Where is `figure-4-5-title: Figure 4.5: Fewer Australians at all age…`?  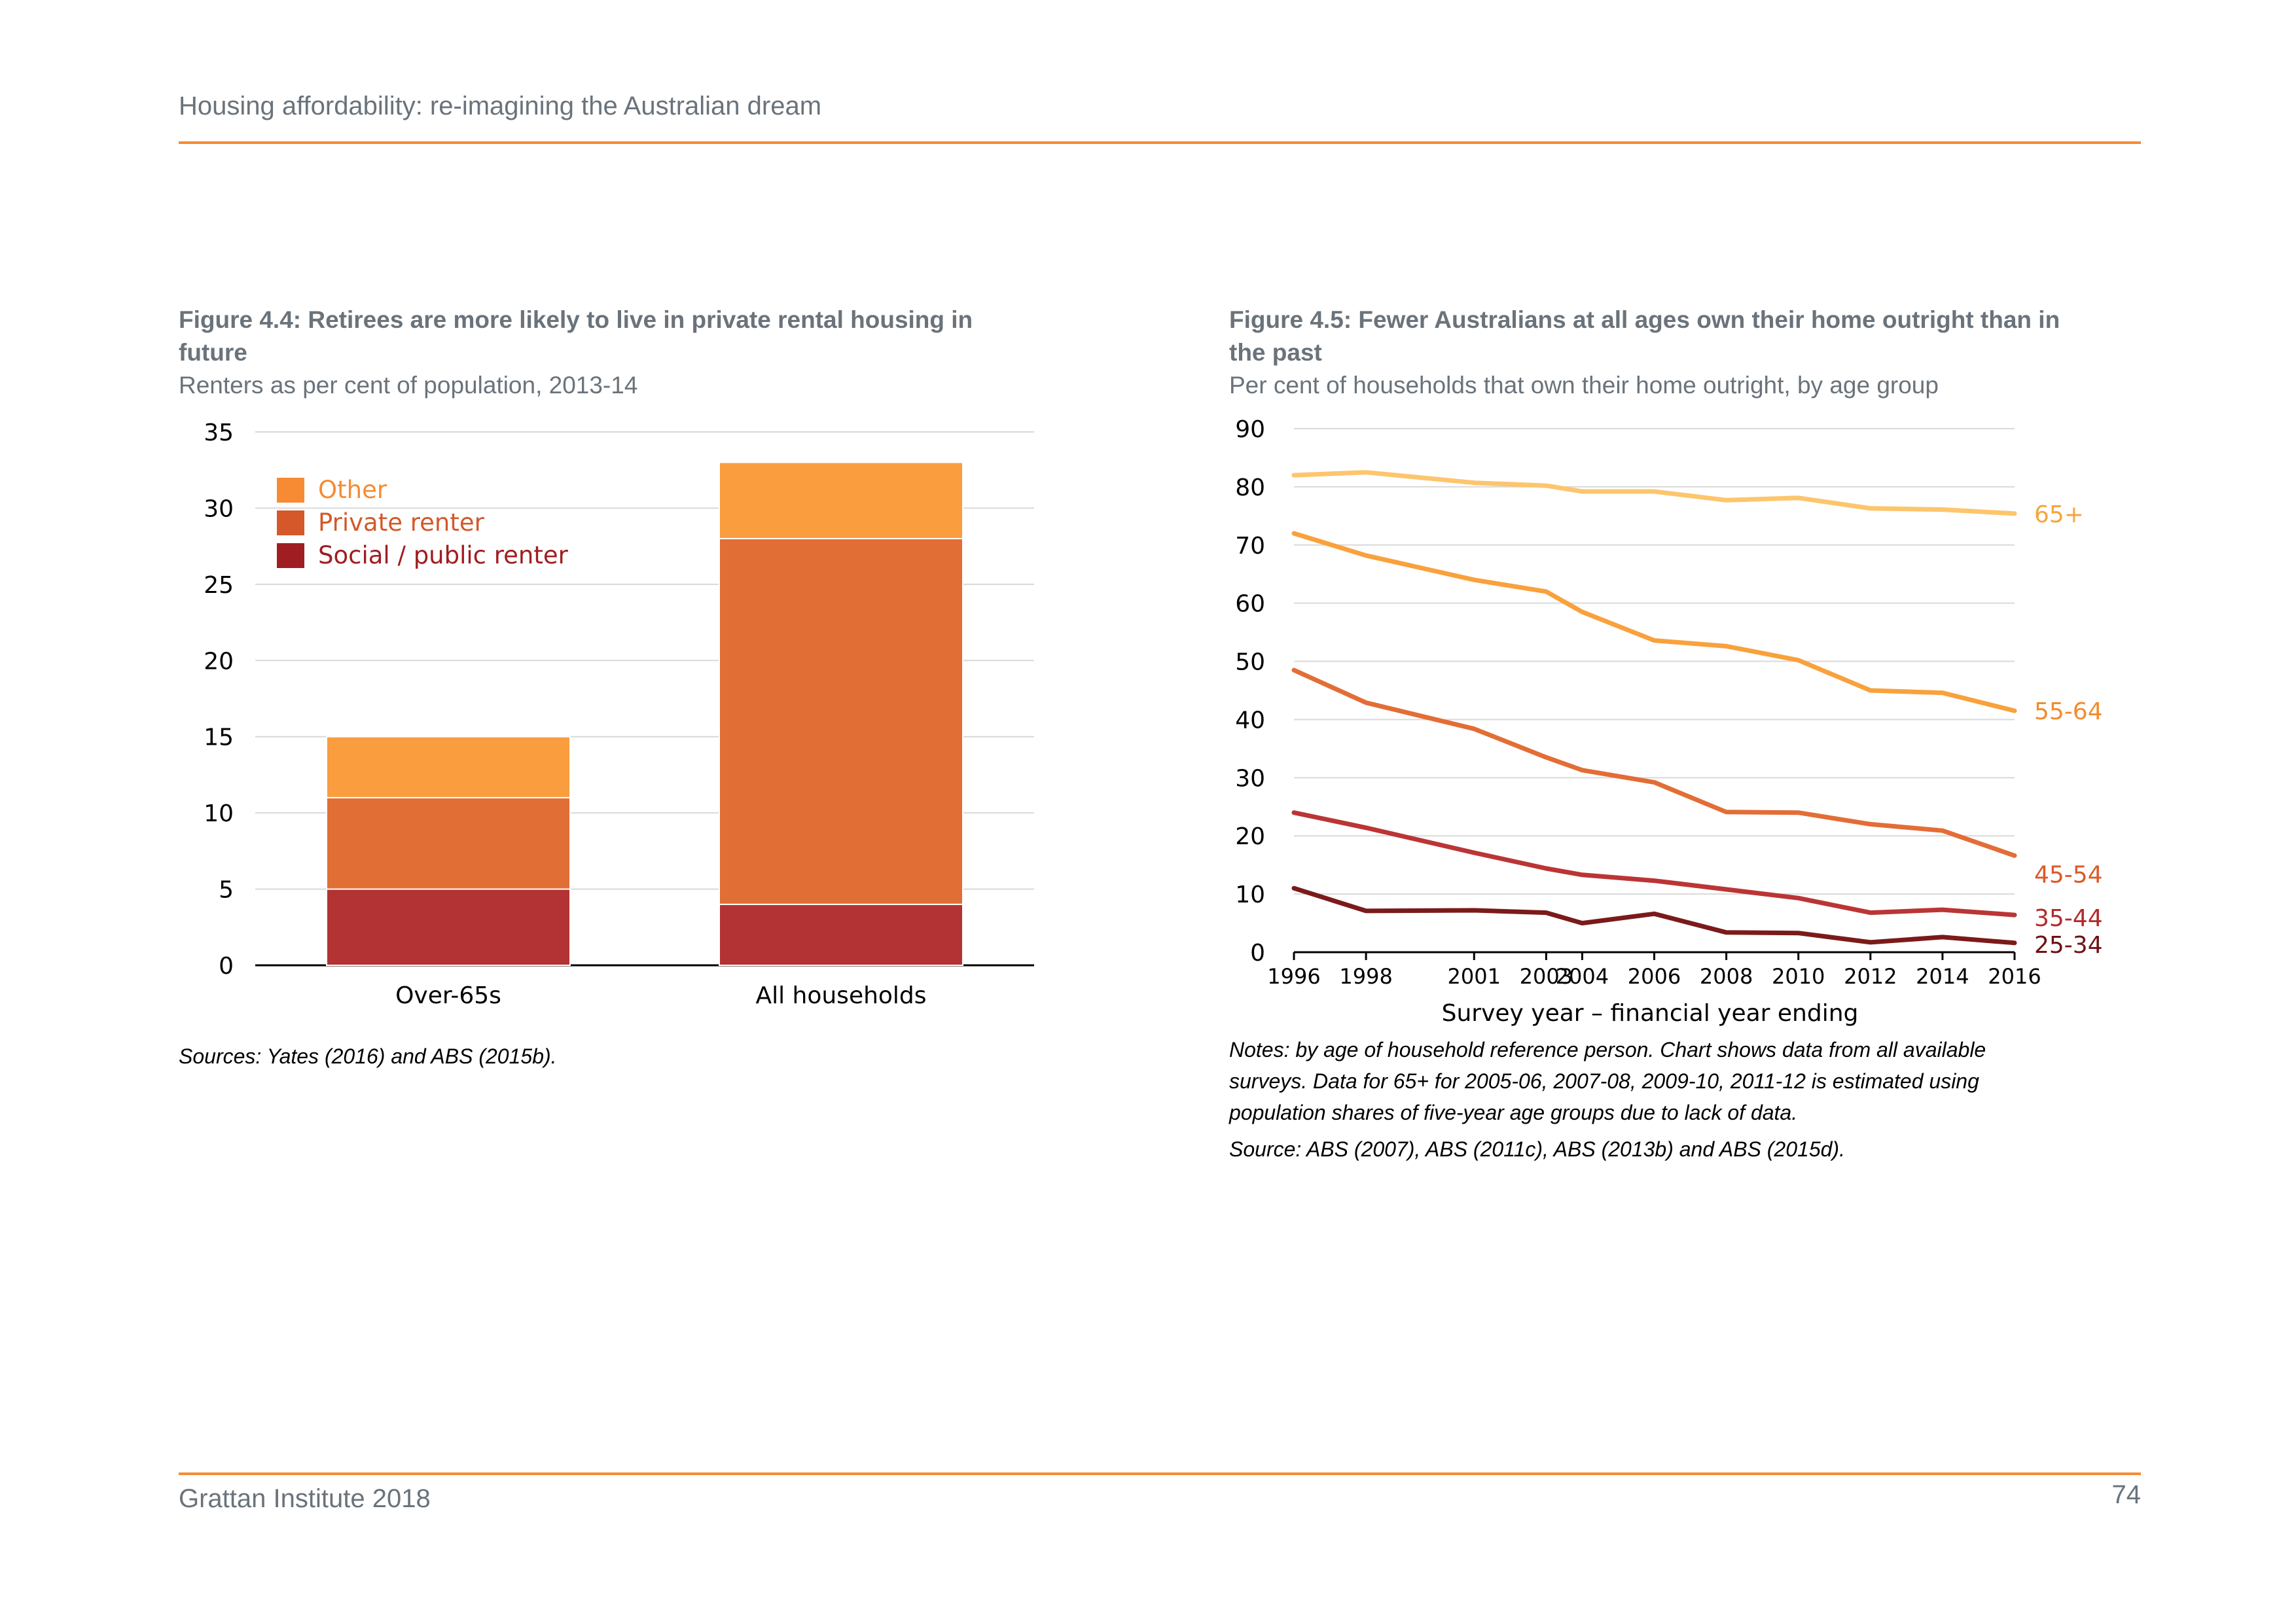 figure-4-5-title: Figure 4.5: Fewer Australians at all age… is located at coordinates (1644, 336).